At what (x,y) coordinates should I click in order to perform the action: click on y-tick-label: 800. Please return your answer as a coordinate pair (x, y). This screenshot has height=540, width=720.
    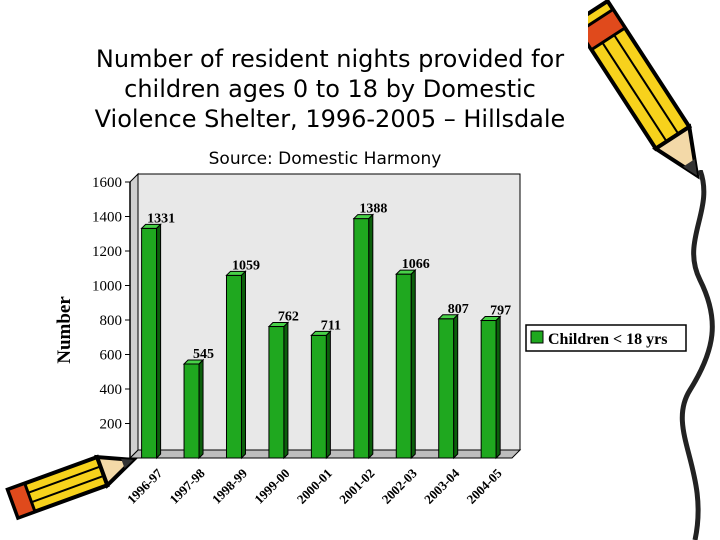
    Looking at the image, I should click on (111, 321).